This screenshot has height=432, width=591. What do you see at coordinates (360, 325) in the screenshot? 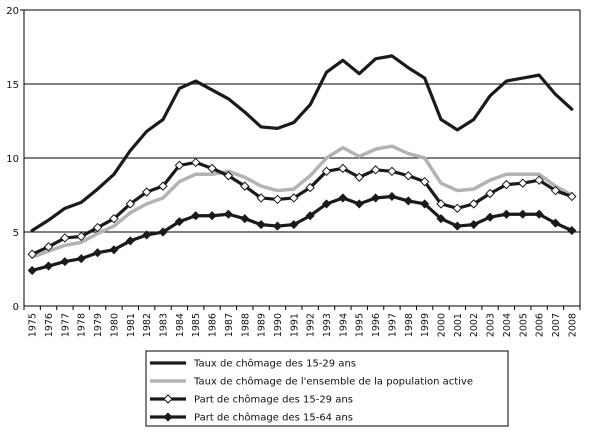
I see `x-tick-label: 1995` at bounding box center [360, 325].